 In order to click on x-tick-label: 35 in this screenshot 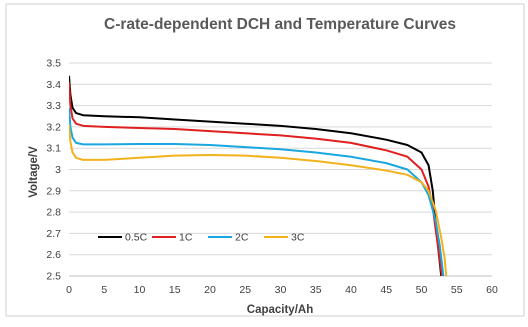, I will do `click(316, 290)`.